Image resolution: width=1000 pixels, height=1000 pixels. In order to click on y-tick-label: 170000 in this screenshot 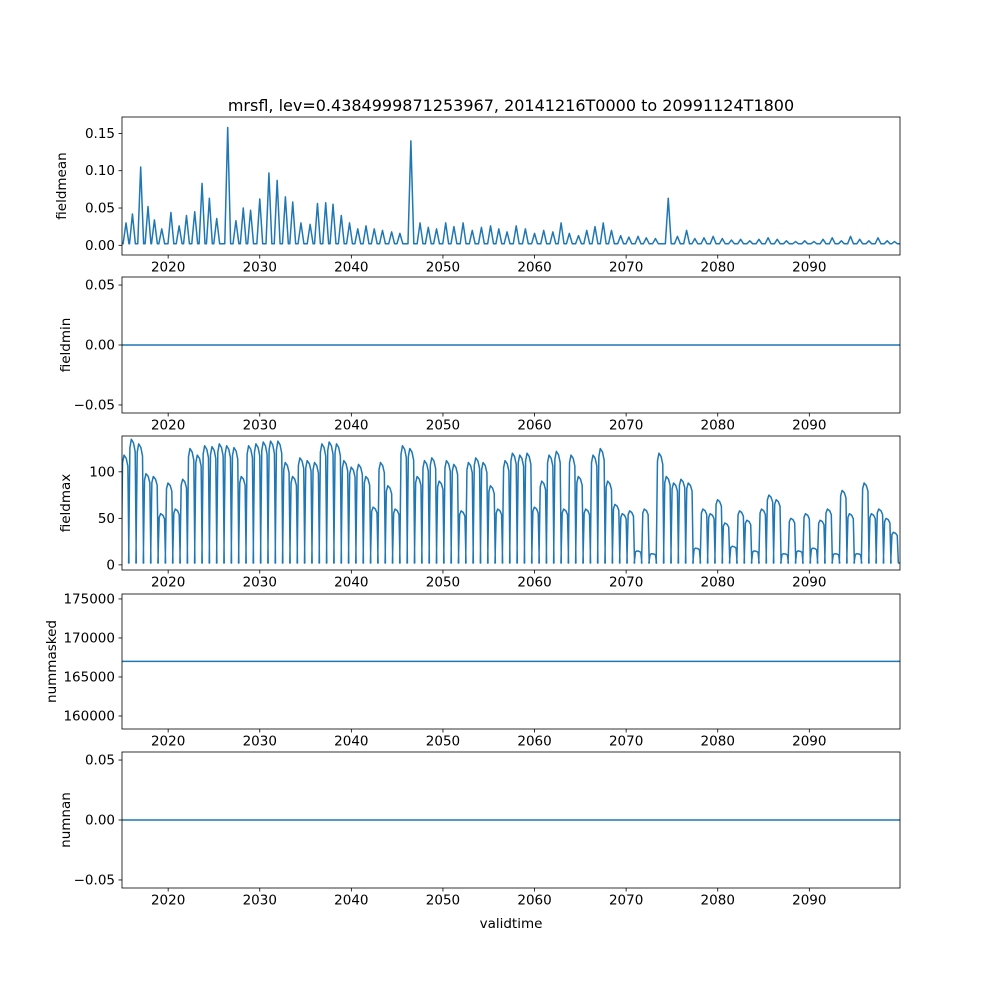, I will do `click(89, 638)`.